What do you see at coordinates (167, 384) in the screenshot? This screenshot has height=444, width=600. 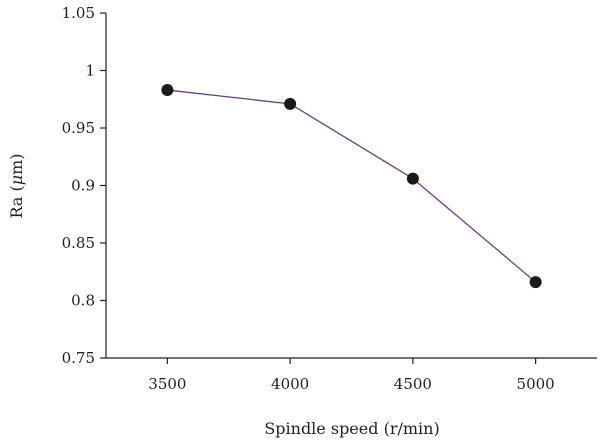 I see `x-tick-label: 3500` at bounding box center [167, 384].